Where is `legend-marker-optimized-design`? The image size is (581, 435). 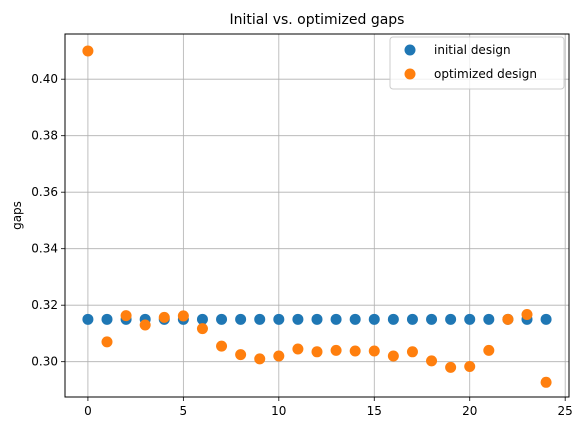 legend-marker-optimized-design is located at coordinates (410, 74).